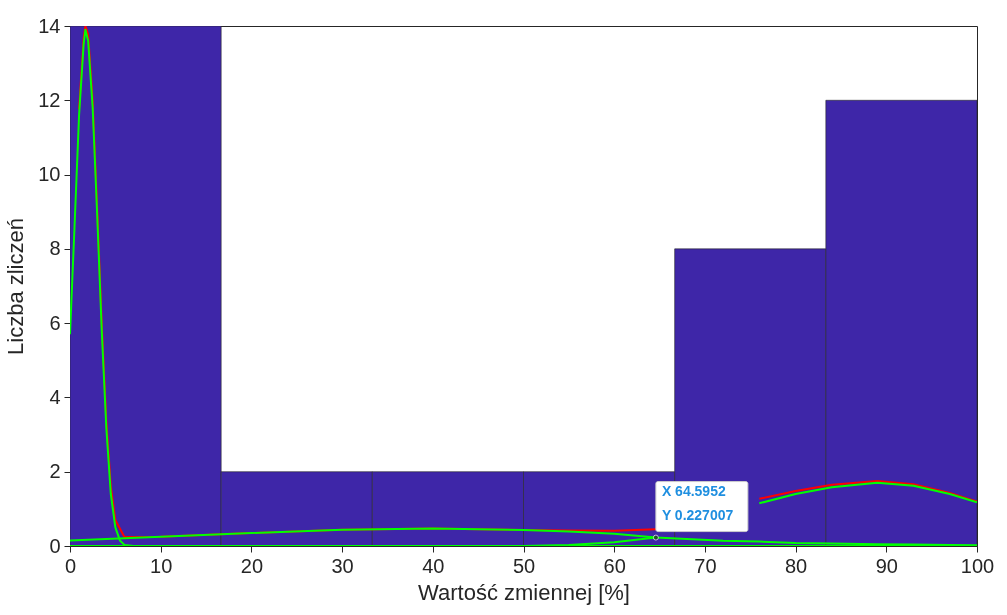 This screenshot has width=1007, height=615. Describe the element at coordinates (161, 565) in the screenshot. I see `x-tick-label: 10` at that location.